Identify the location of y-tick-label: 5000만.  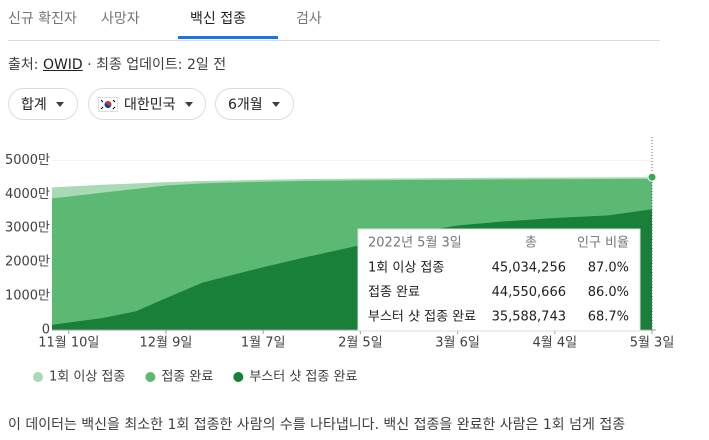
(27, 160).